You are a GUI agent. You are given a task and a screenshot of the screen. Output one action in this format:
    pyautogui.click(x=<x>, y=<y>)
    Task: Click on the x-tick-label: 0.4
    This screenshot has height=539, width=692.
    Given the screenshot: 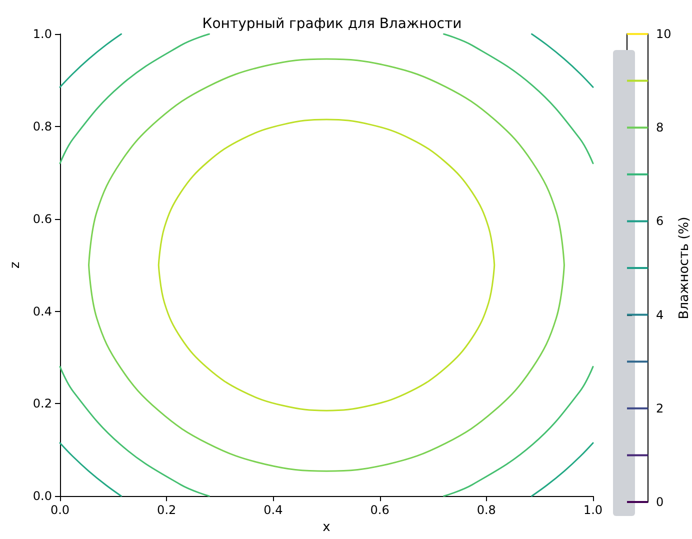 What is the action you would take?
    pyautogui.click(x=273, y=510)
    